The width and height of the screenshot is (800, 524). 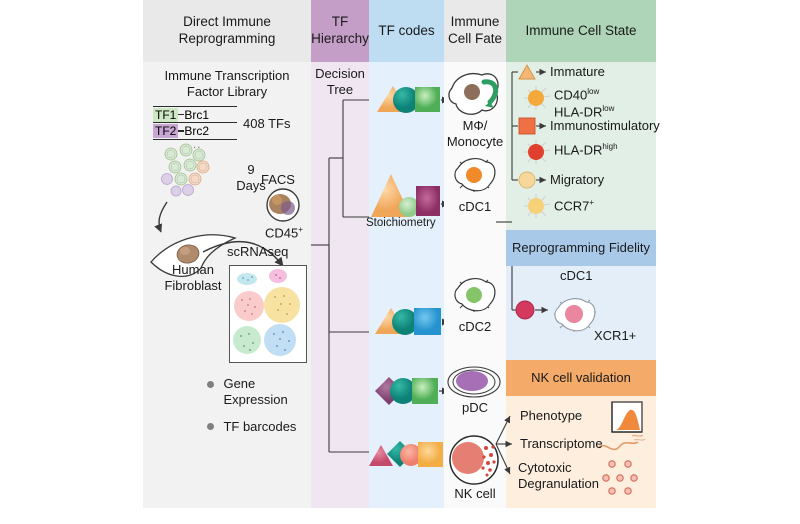 I want to click on nk-cell-icon, so click(x=474, y=460).